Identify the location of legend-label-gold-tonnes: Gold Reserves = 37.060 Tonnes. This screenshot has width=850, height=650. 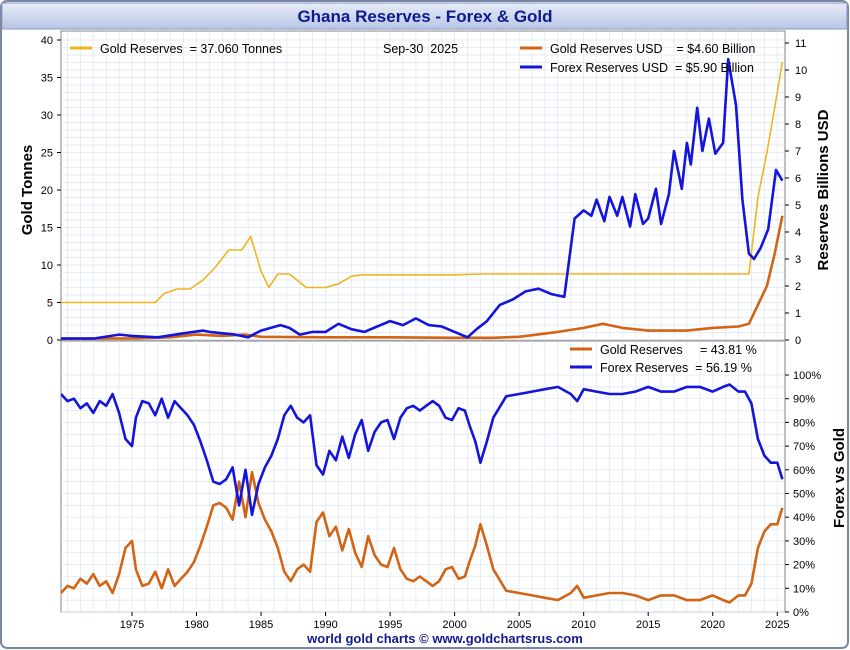
(191, 49).